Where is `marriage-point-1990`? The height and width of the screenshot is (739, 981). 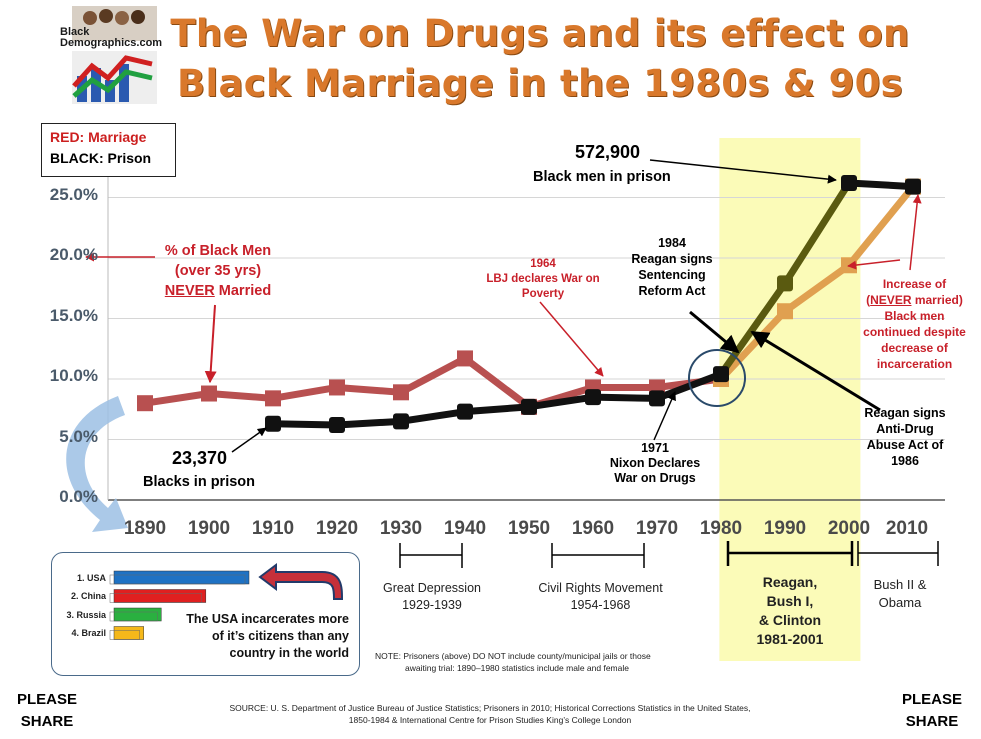
marriage-point-1990 is located at coordinates (785, 311).